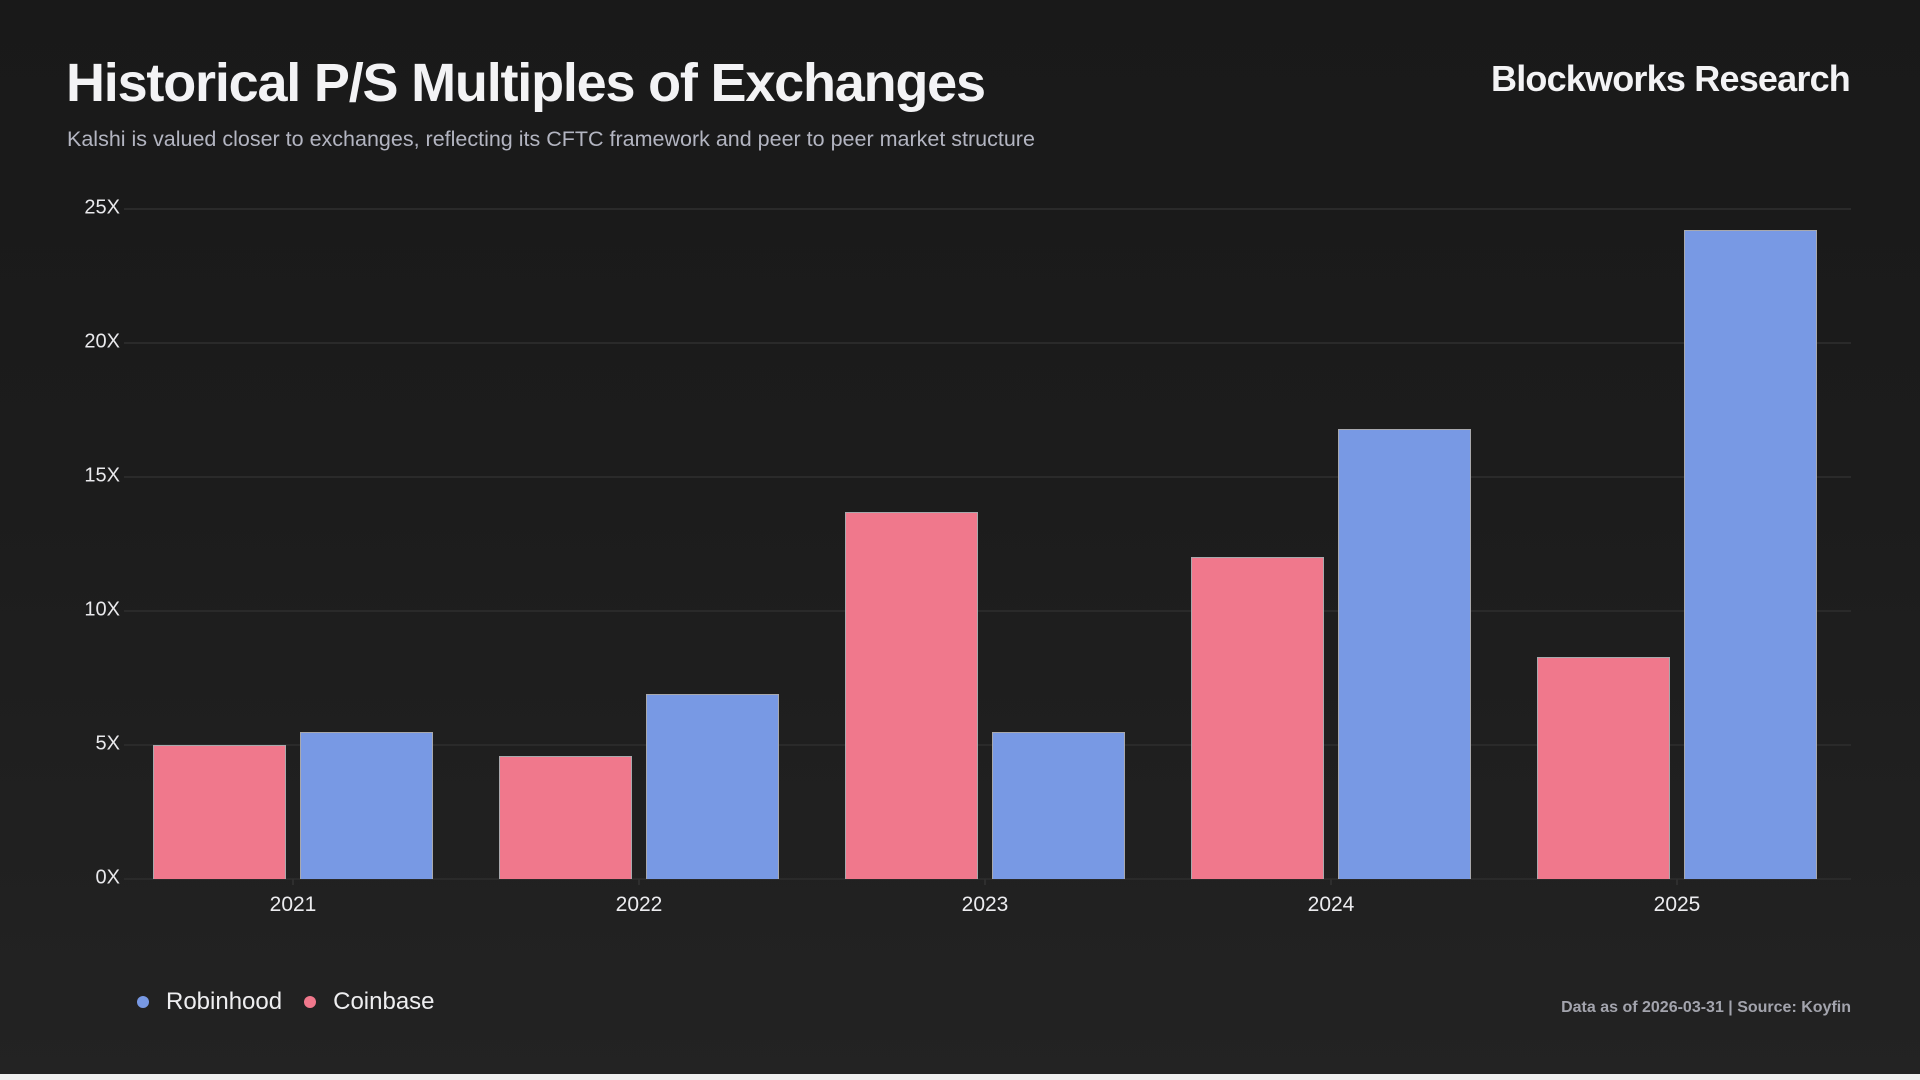 Image resolution: width=1920 pixels, height=1080 pixels. Describe the element at coordinates (1750, 554) in the screenshot. I see `bar-robinhood-2025` at that location.